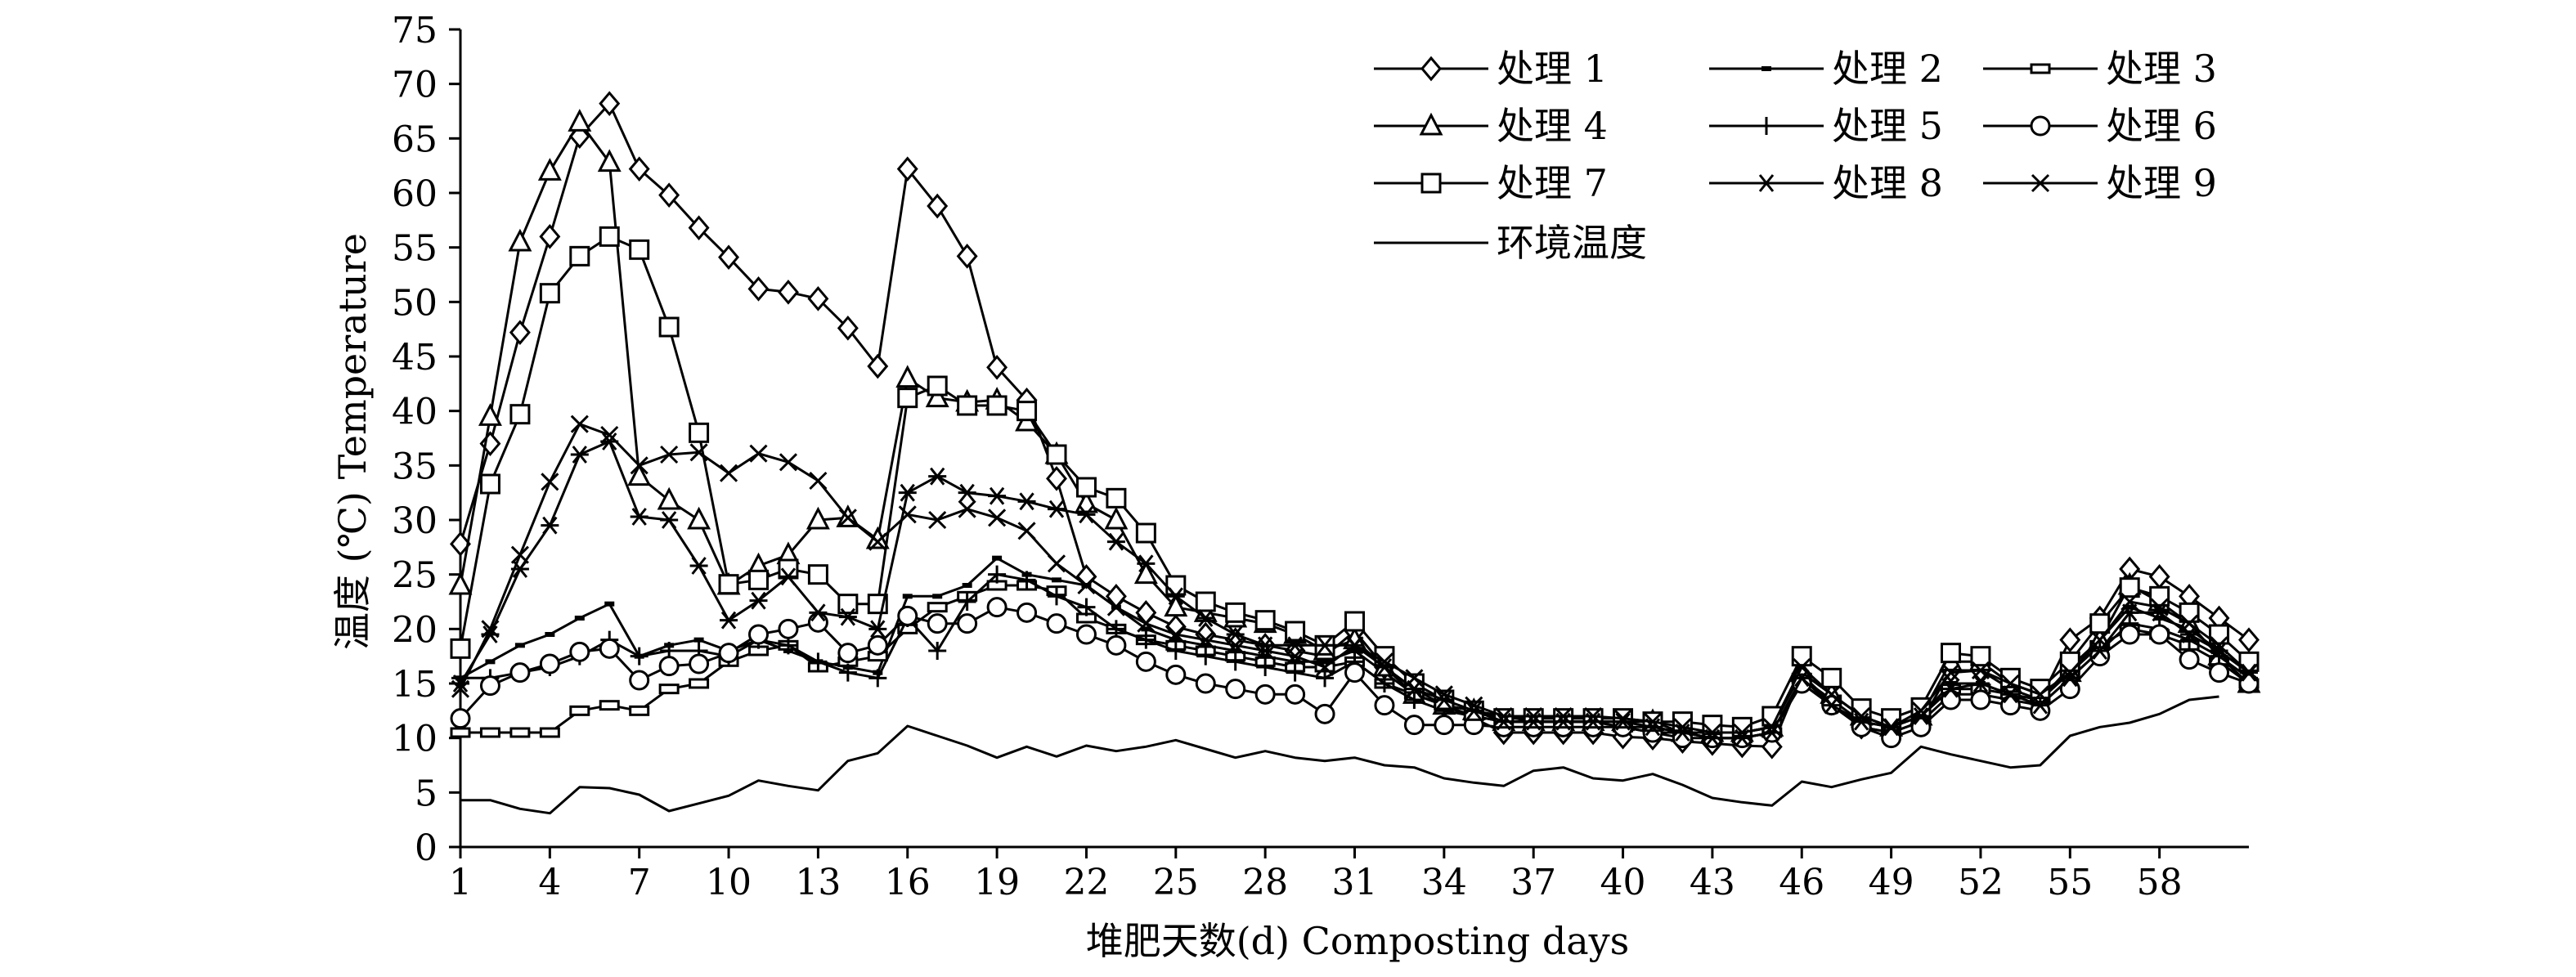  What do you see at coordinates (426, 848) in the screenshot?
I see `y-tick-label: 0` at bounding box center [426, 848].